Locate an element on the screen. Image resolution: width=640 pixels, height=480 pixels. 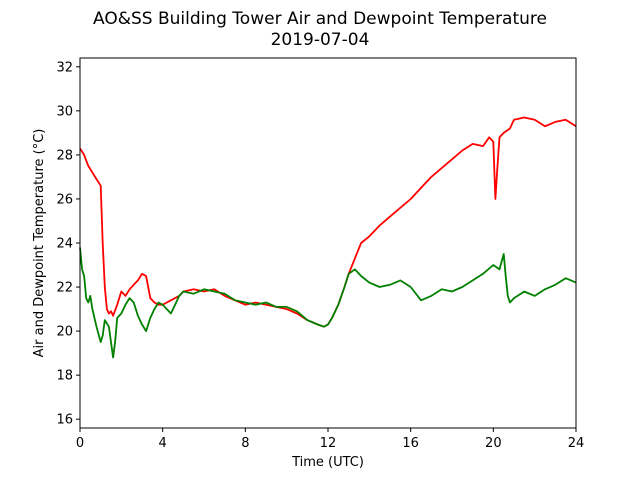
x-axis-ticks: 0 4 8 12 16 20 24 is located at coordinates (330, 439).